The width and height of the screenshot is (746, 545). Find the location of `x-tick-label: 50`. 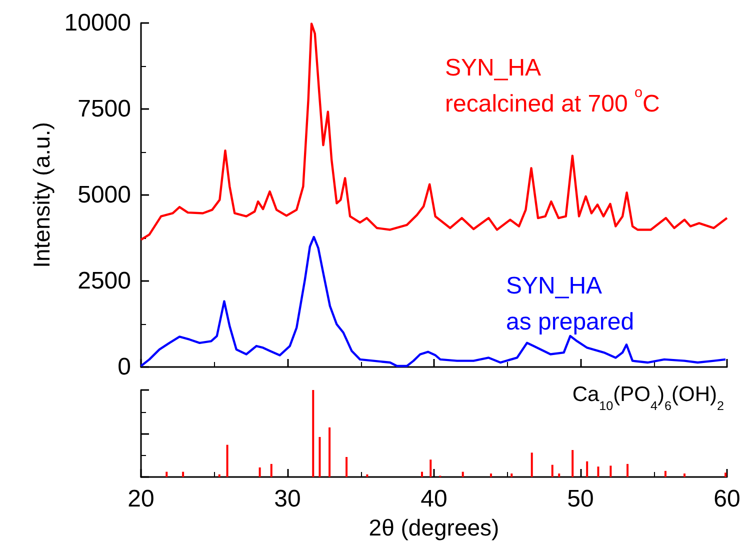

x-tick-label: 50 is located at coordinates (580, 499).